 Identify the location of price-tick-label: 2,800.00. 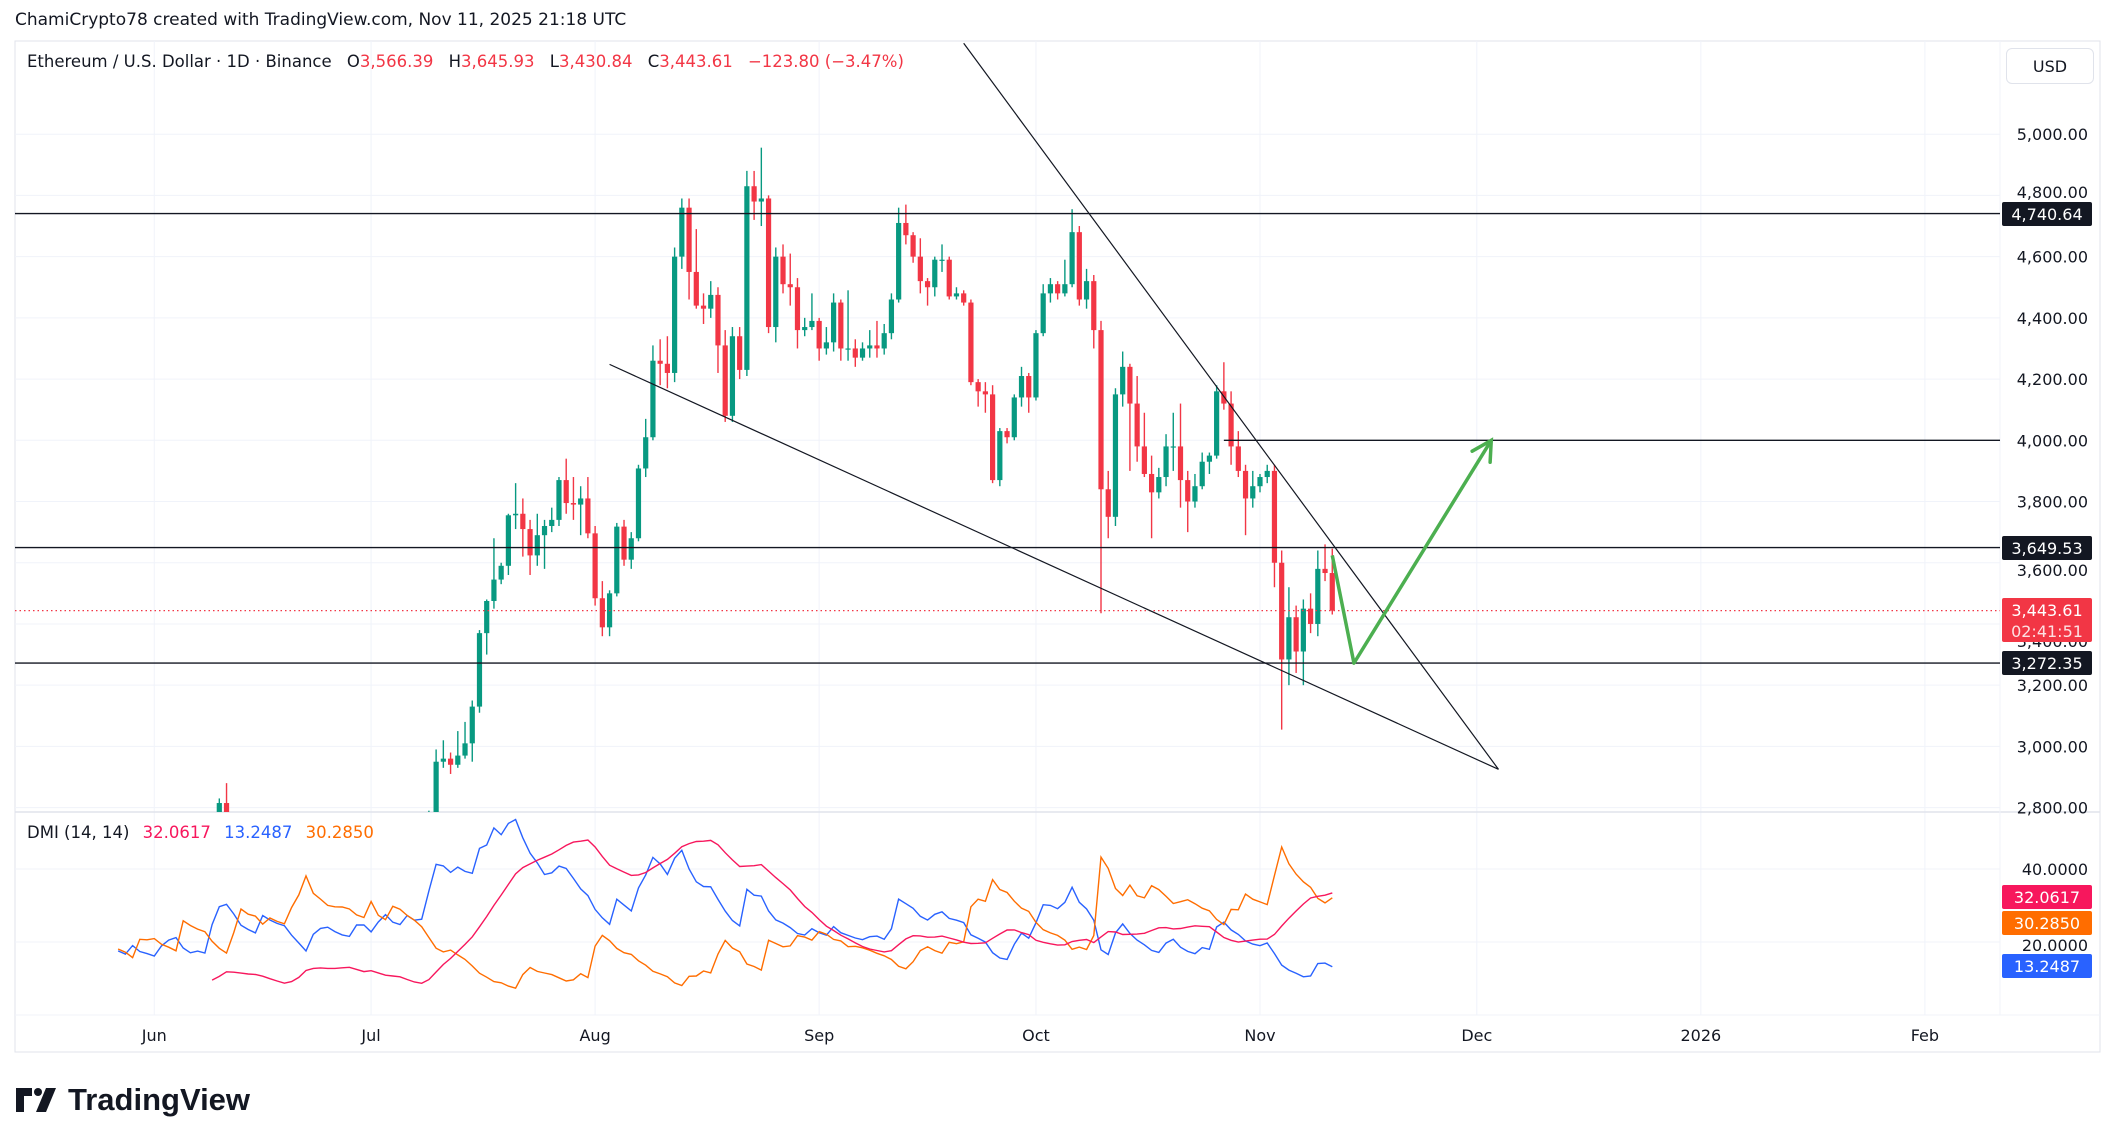
(2052, 808).